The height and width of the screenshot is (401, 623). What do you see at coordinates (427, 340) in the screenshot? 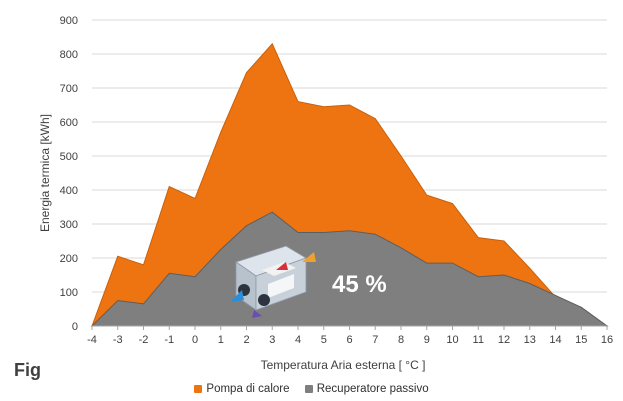
I see `x-tick-label-13: 9` at bounding box center [427, 340].